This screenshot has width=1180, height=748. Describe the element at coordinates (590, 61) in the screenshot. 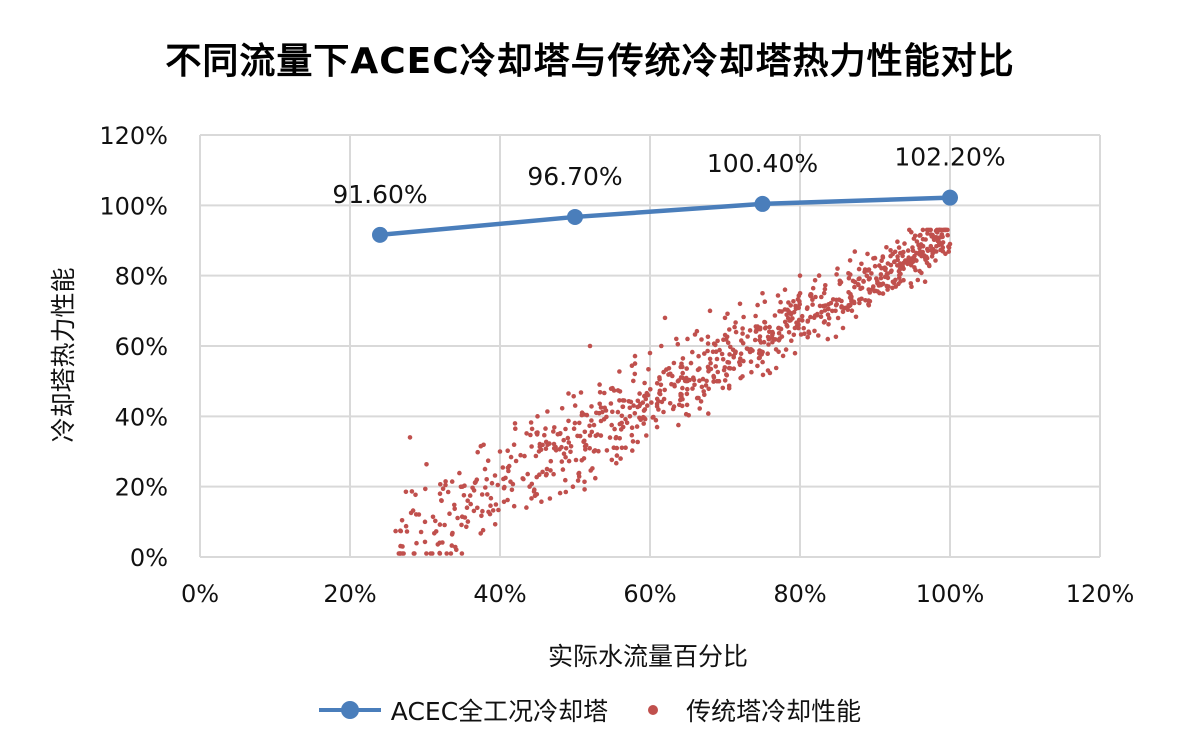

I see `chart-title: 不同流量下ACEC冷却塔与传统冷却塔热力性能对比` at that location.